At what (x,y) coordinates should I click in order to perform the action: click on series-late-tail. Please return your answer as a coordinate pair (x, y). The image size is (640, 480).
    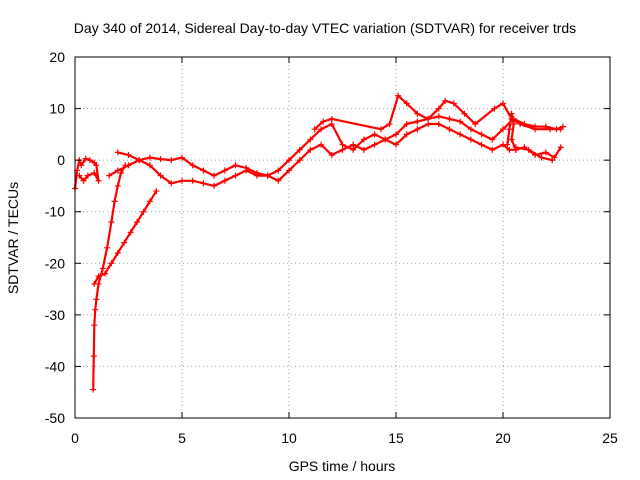
    Looking at the image, I should click on (534, 154).